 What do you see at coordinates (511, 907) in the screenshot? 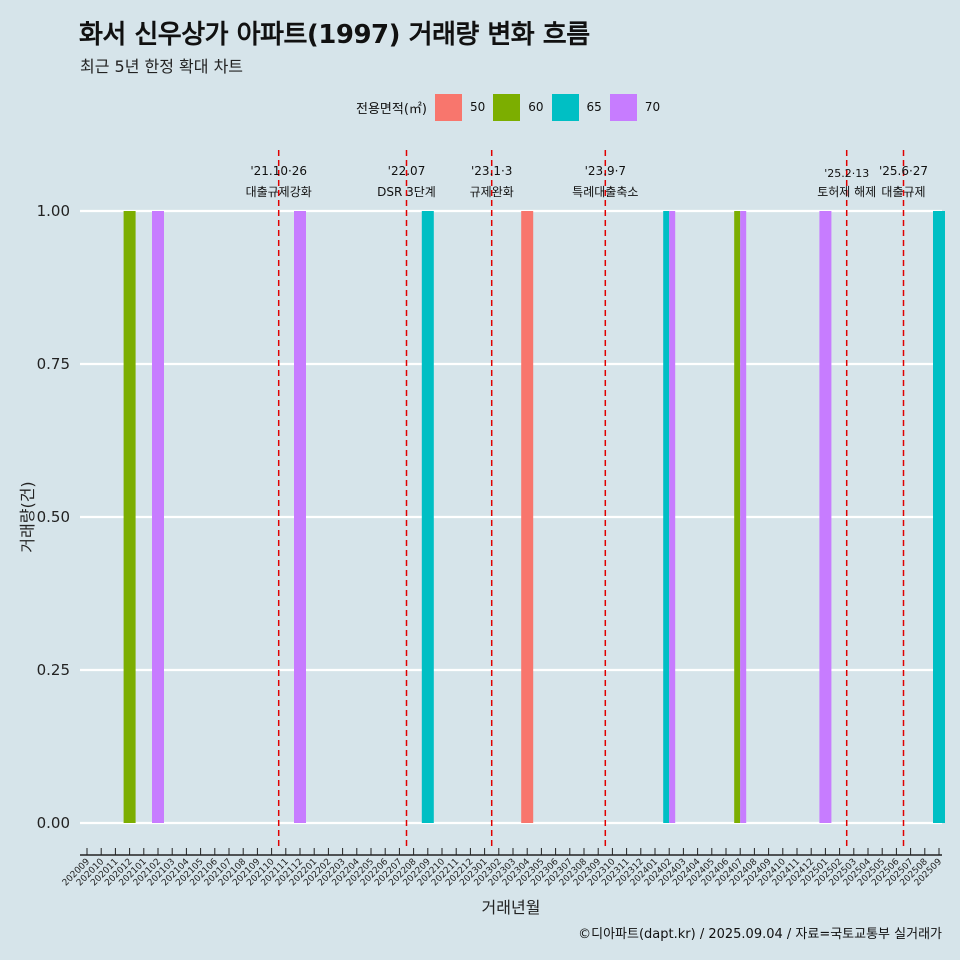
I see `x-axis-title: 거래년월` at bounding box center [511, 907].